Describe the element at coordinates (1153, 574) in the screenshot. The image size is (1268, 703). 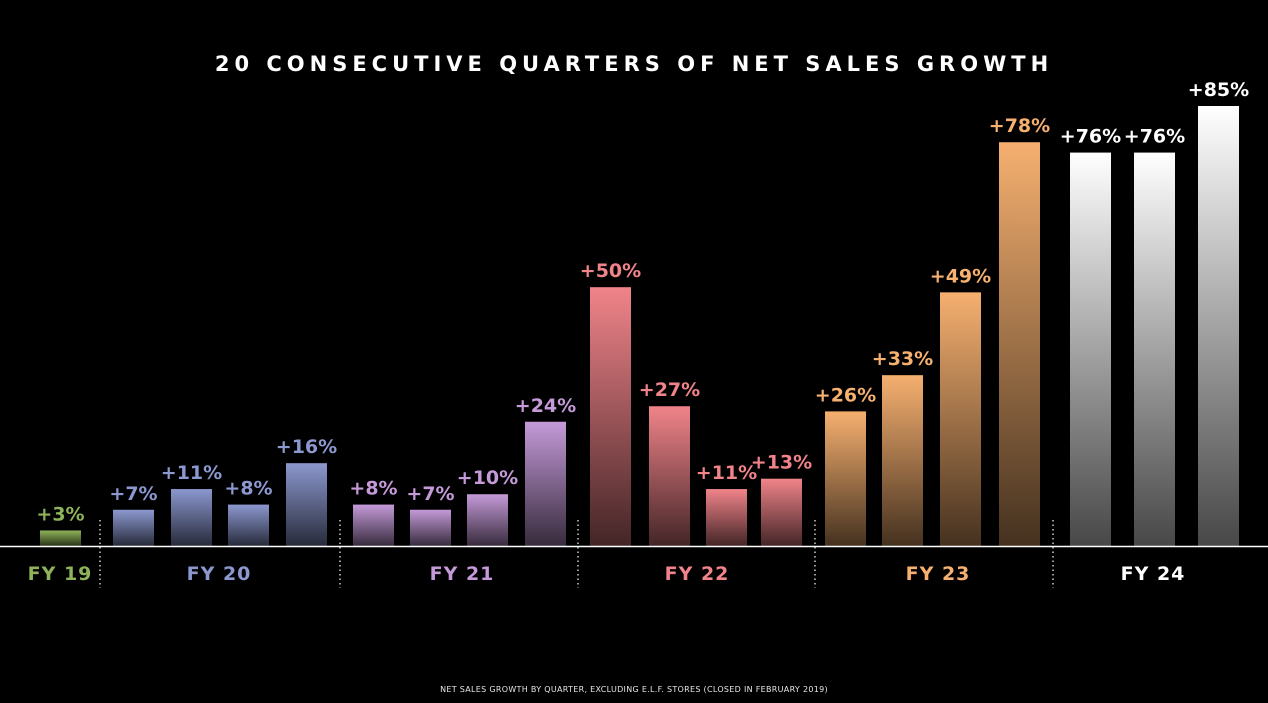
I see `group-label-fy24: FY 24` at that location.